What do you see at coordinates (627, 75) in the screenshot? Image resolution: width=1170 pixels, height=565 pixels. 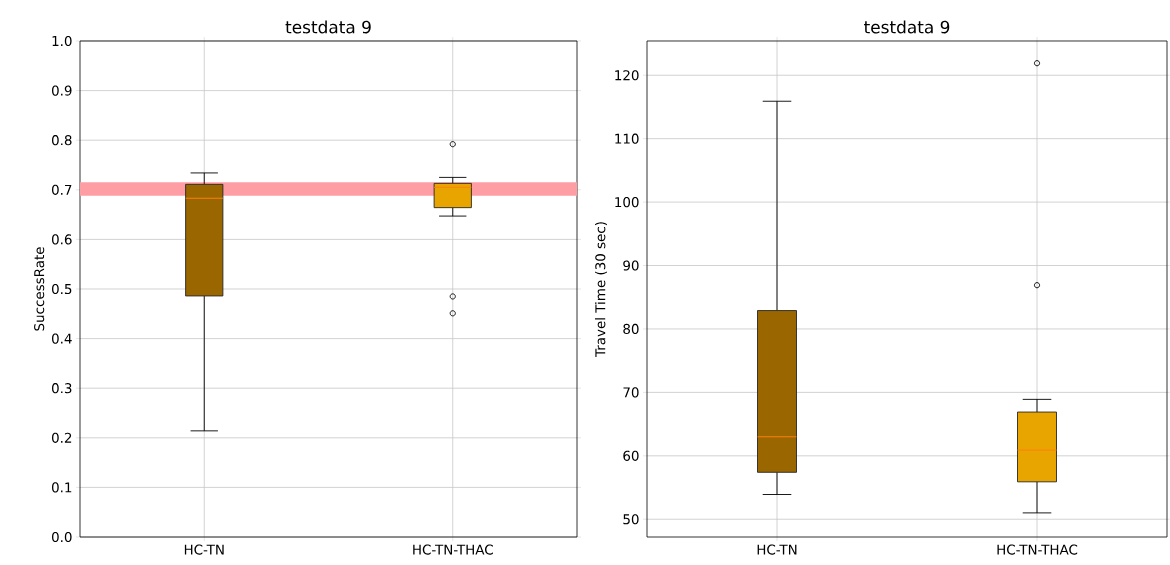 I see `y-tick-label: 120` at bounding box center [627, 75].